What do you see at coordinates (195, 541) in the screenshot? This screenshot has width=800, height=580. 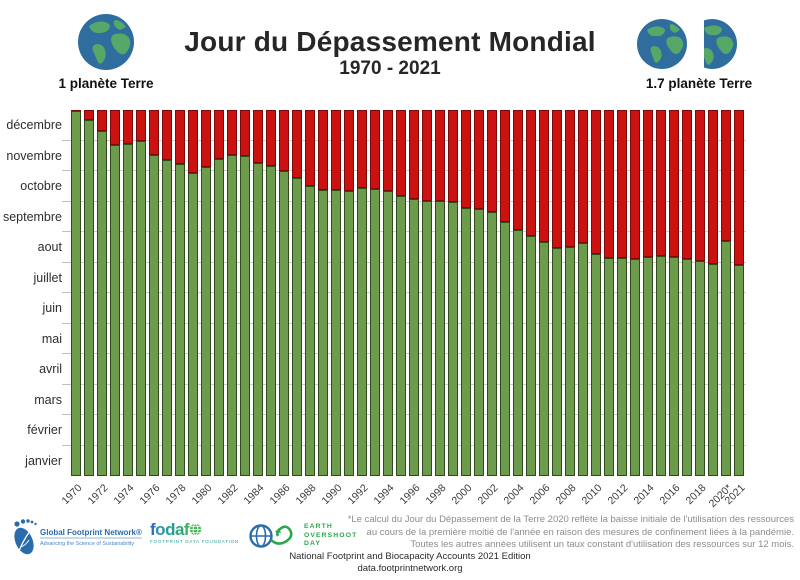 I see `fodafo-tagline: FOOTPRINT DATA FOUNDATION` at bounding box center [195, 541].